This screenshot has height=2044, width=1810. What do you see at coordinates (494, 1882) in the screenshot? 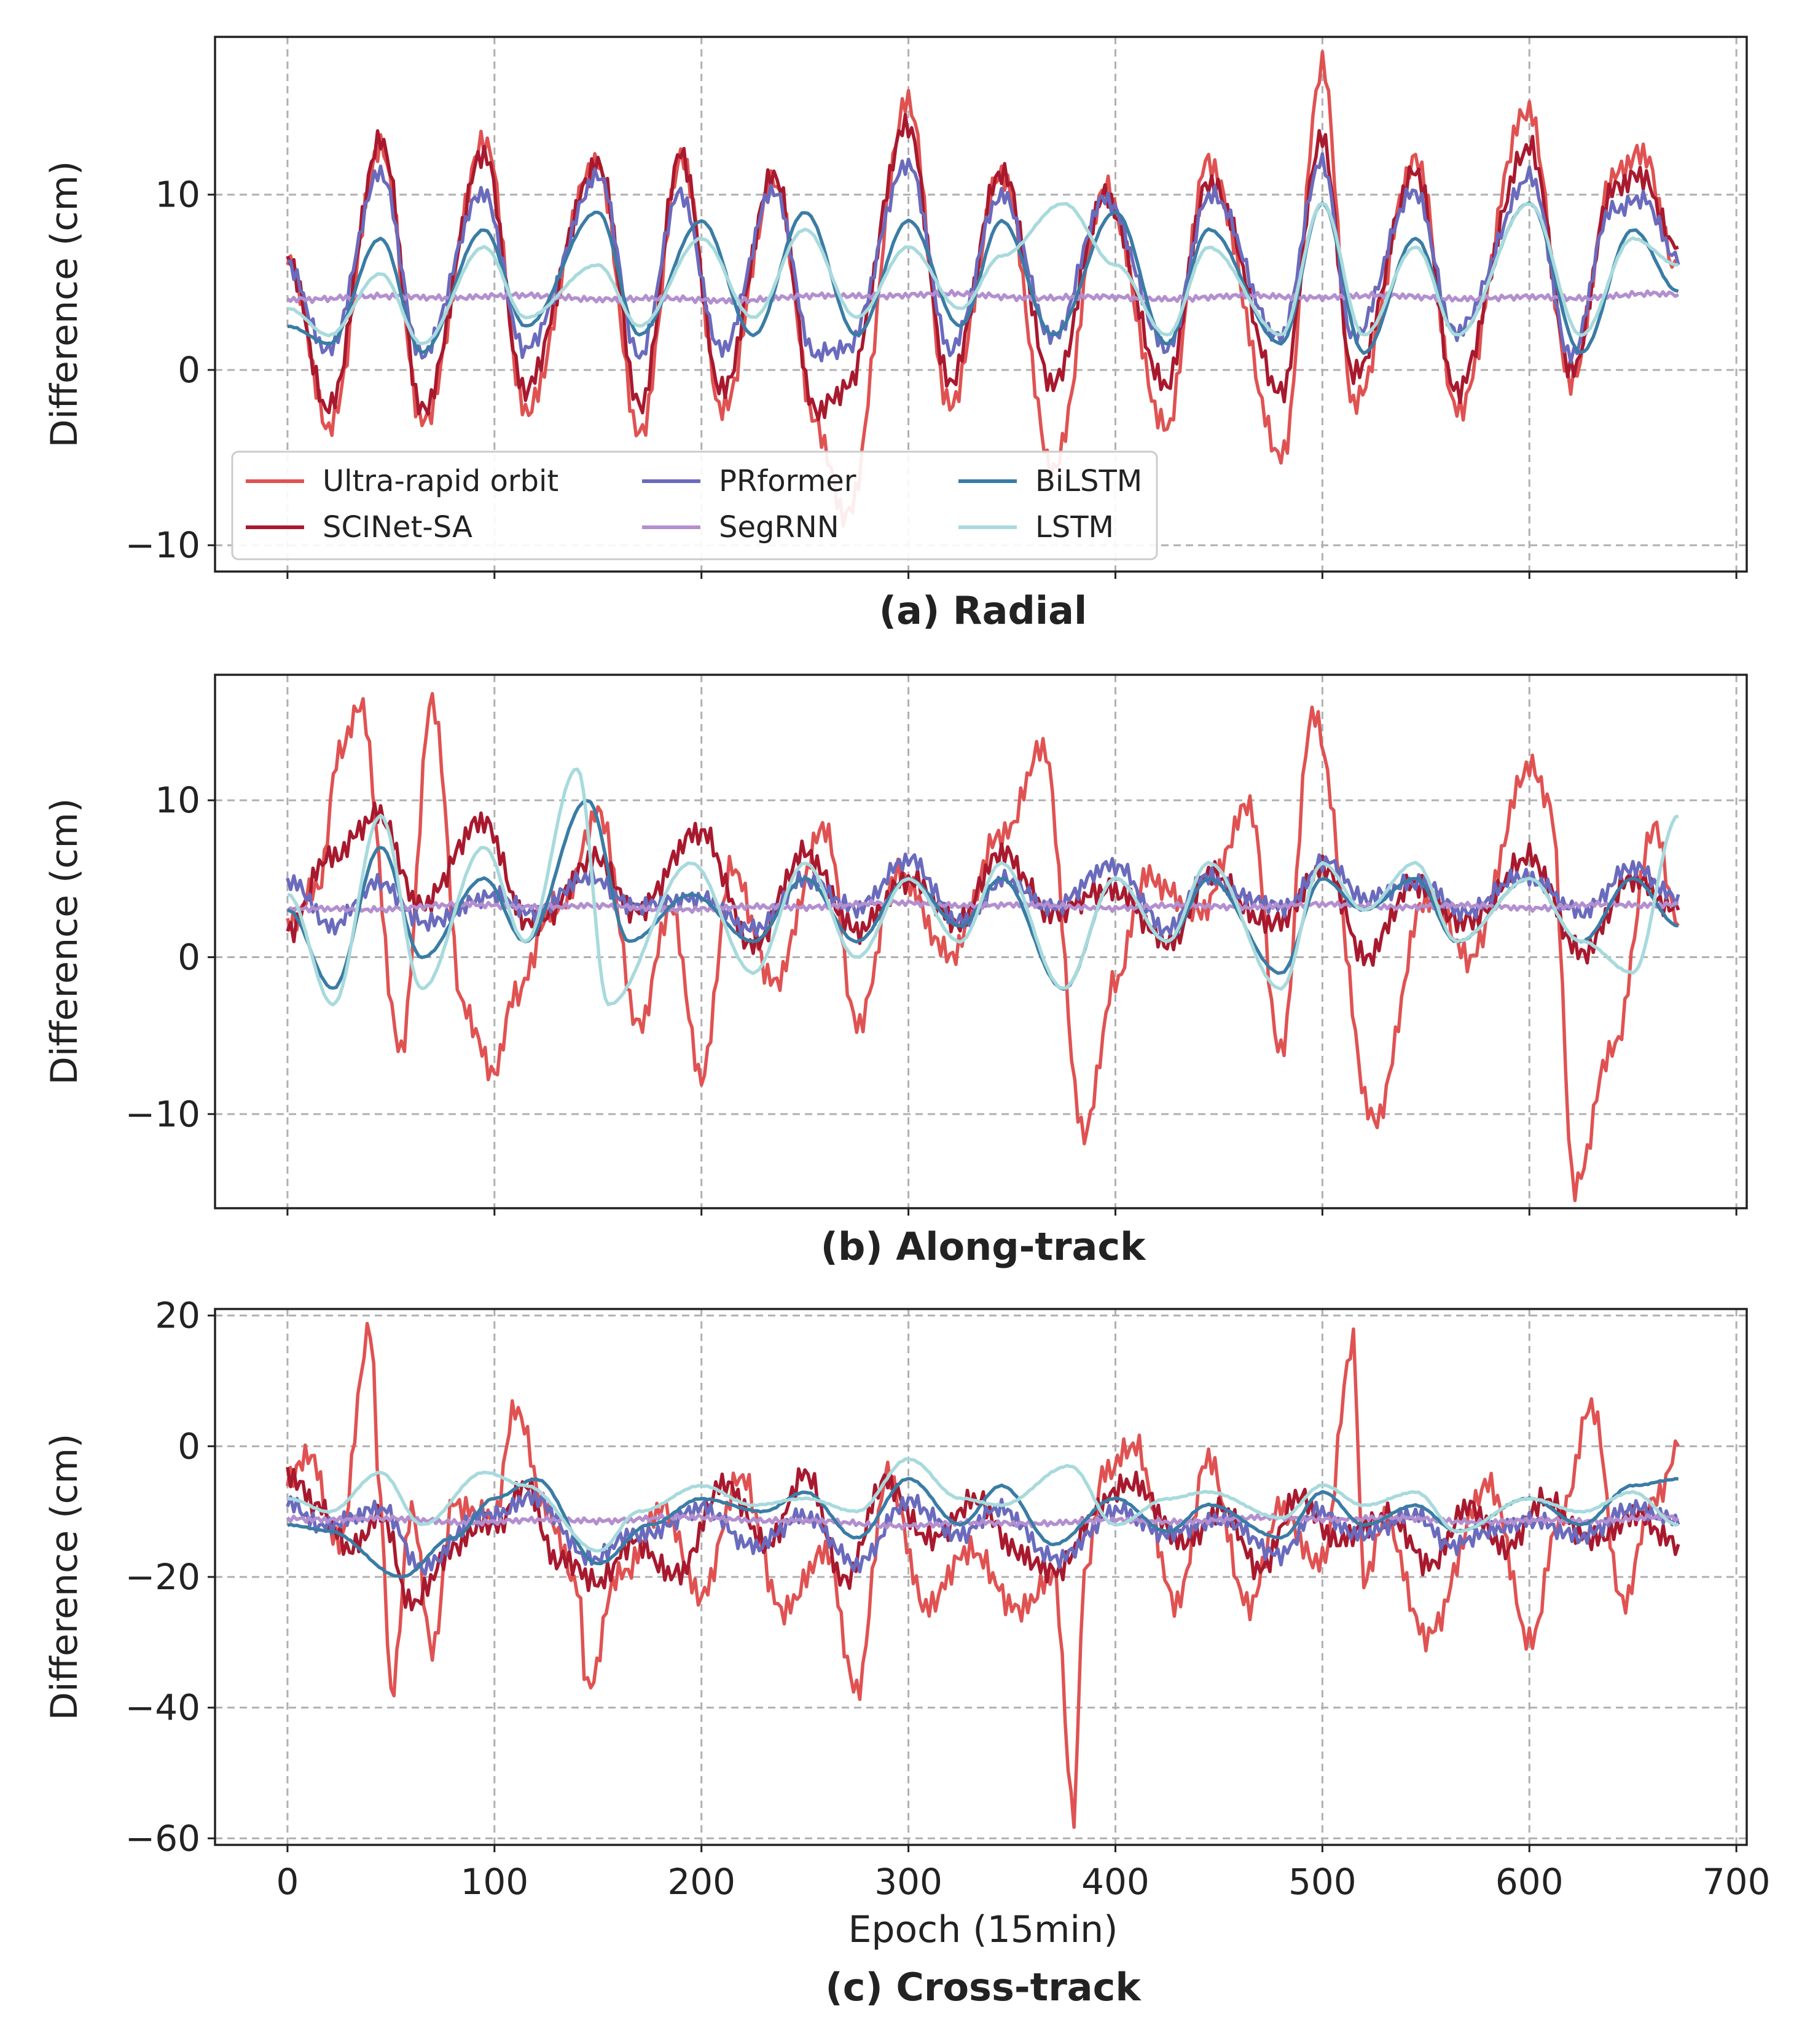
I see `x-tick-label: 100` at bounding box center [494, 1882].